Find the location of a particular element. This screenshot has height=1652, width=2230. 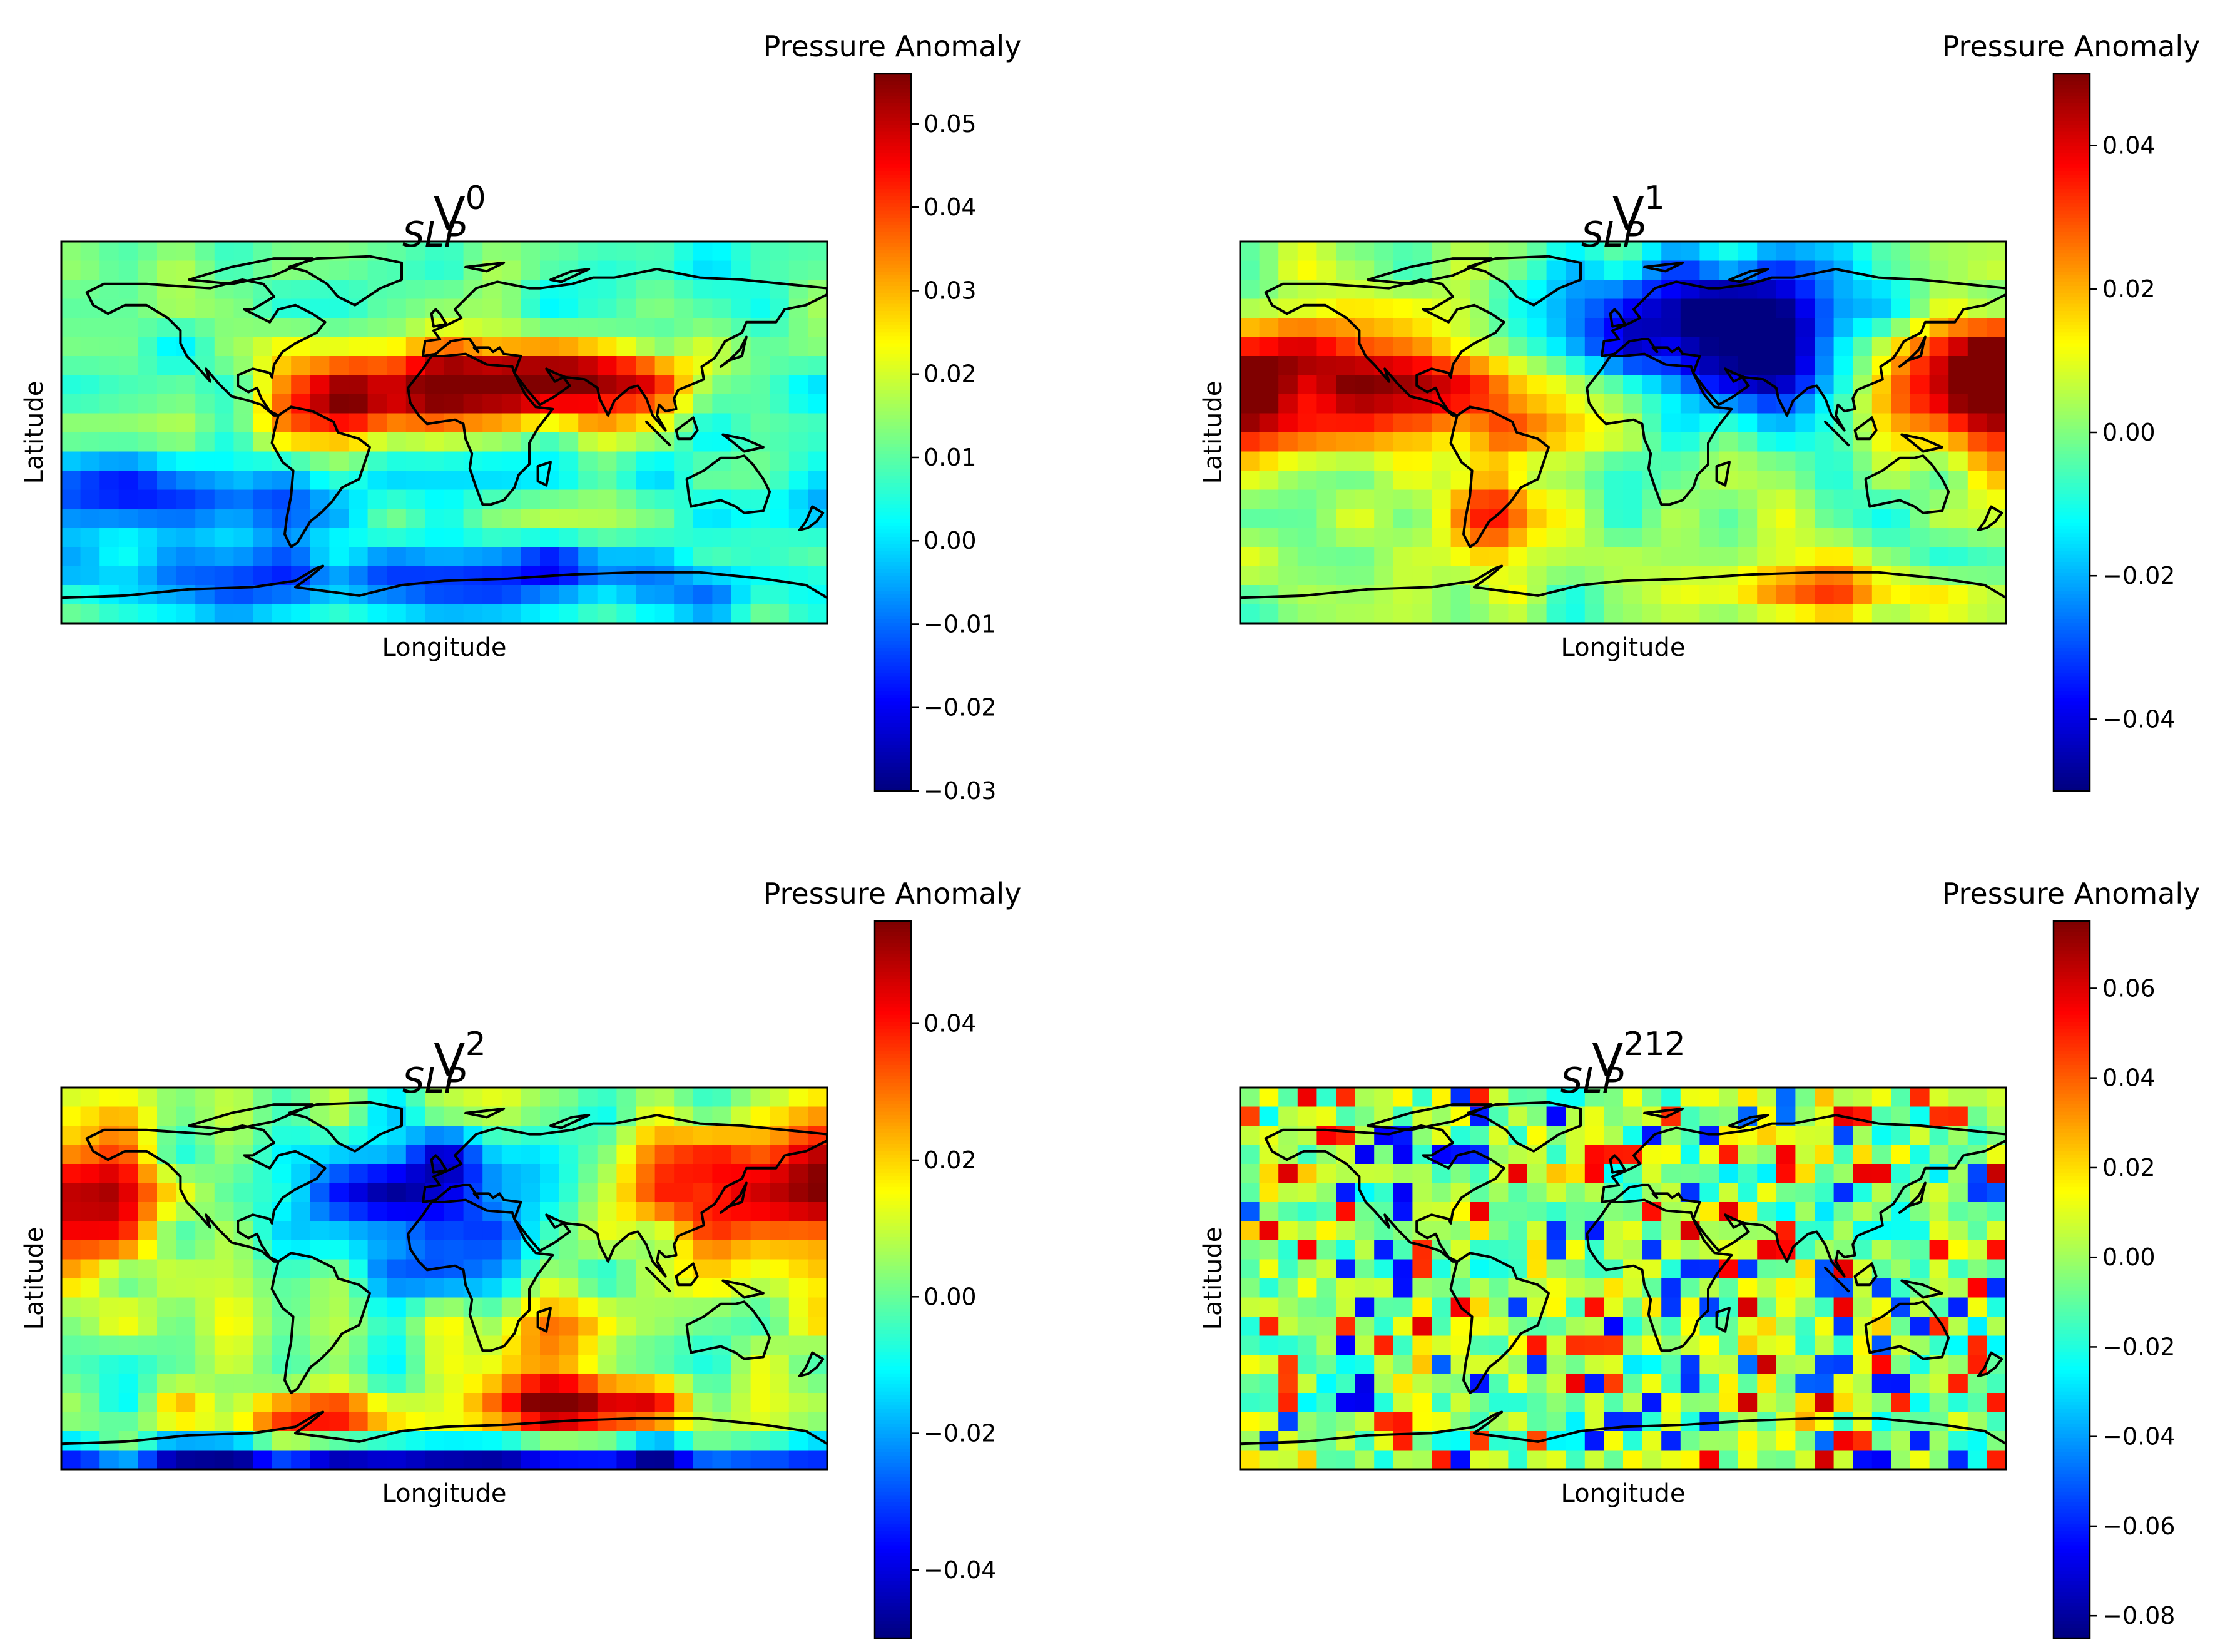

title-base: V is located at coordinates (1608, 1061).